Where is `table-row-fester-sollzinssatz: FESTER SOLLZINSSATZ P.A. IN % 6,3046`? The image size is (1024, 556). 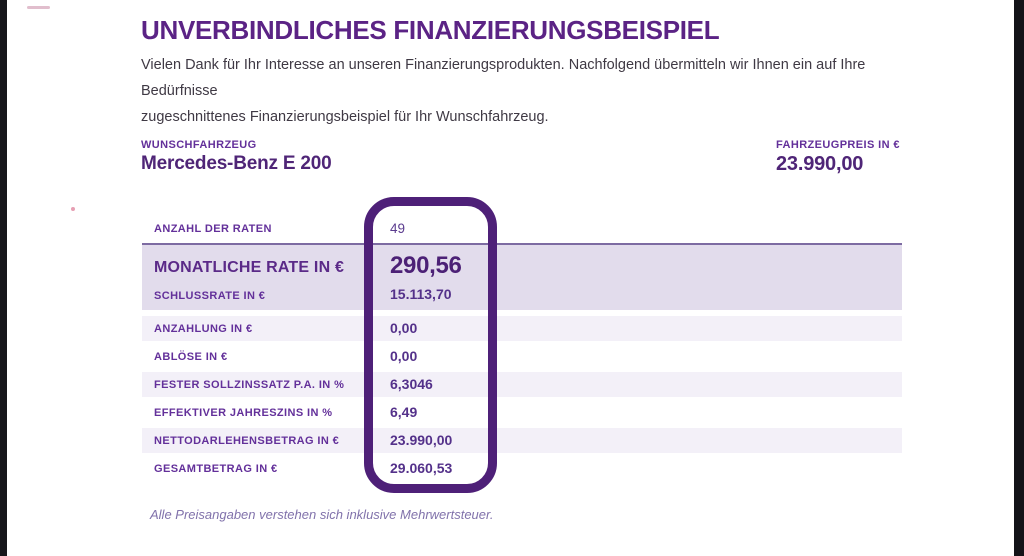 table-row-fester-sollzinssatz: FESTER SOLLZINSSATZ P.A. IN % 6,3046 is located at coordinates (522, 384).